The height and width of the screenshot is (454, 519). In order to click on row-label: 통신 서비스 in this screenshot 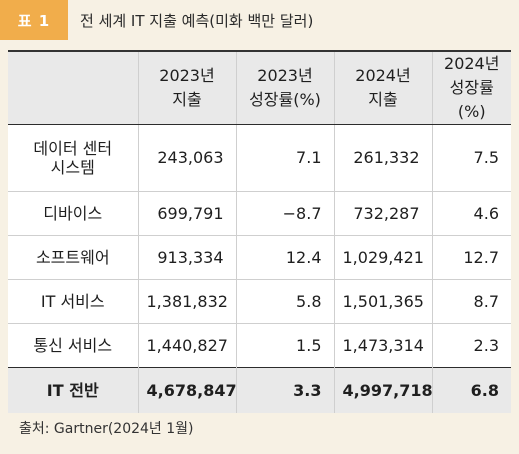, I will do `click(73, 345)`.